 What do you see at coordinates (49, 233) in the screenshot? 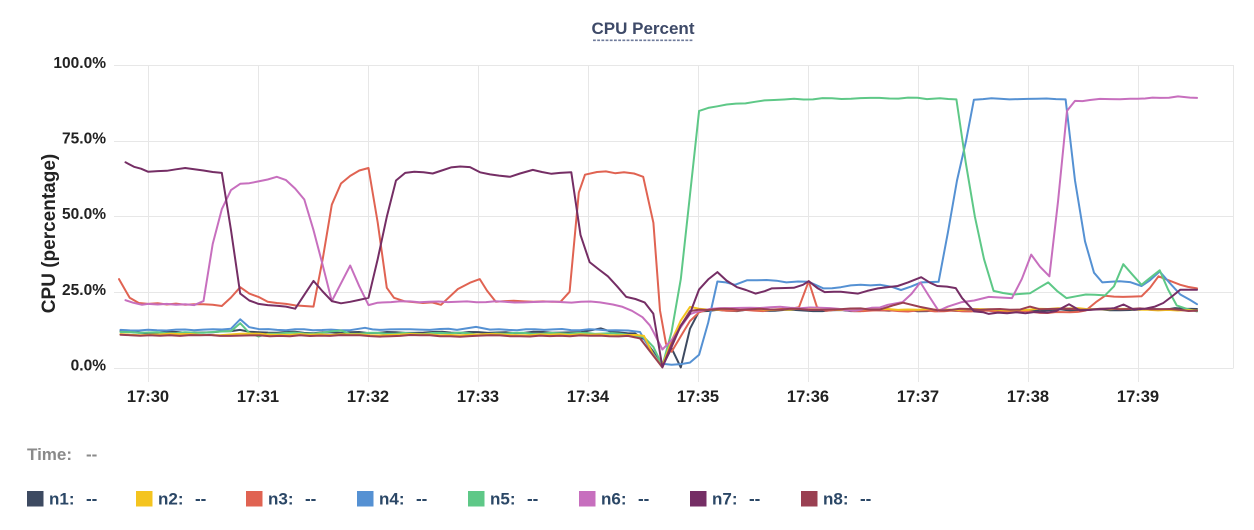
I see `svg-text: CPU (percentage)` at bounding box center [49, 233].